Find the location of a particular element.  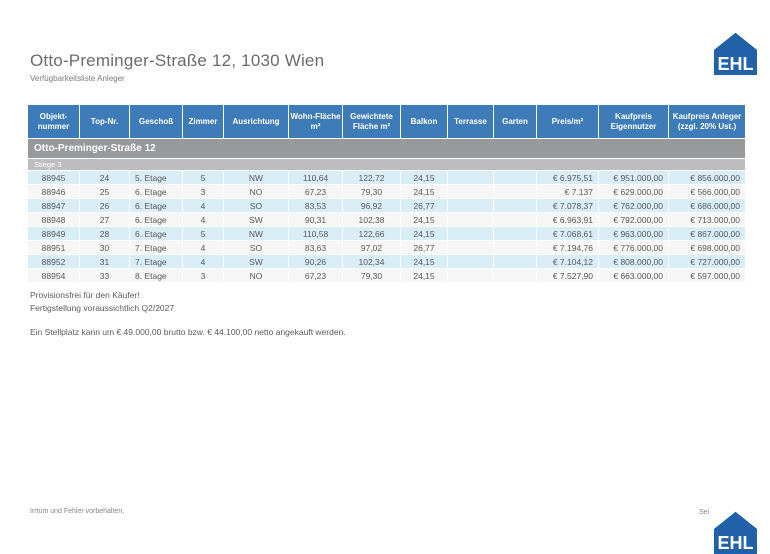

table-cell: 25 is located at coordinates (104, 191).